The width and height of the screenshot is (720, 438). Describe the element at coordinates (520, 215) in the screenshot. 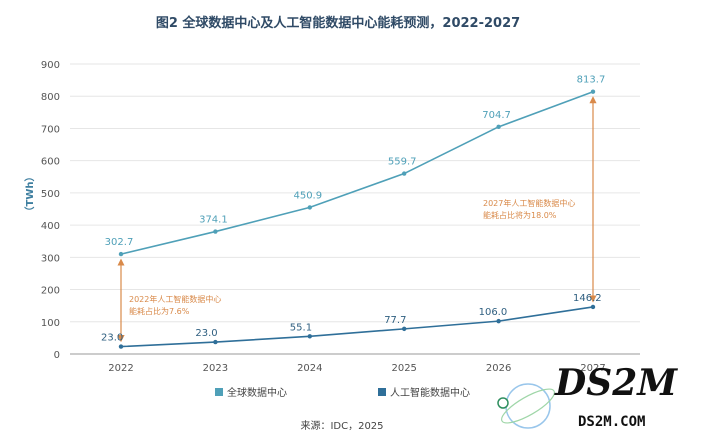

I see `annotation-text: 能耗占比将为18.0%` at that location.